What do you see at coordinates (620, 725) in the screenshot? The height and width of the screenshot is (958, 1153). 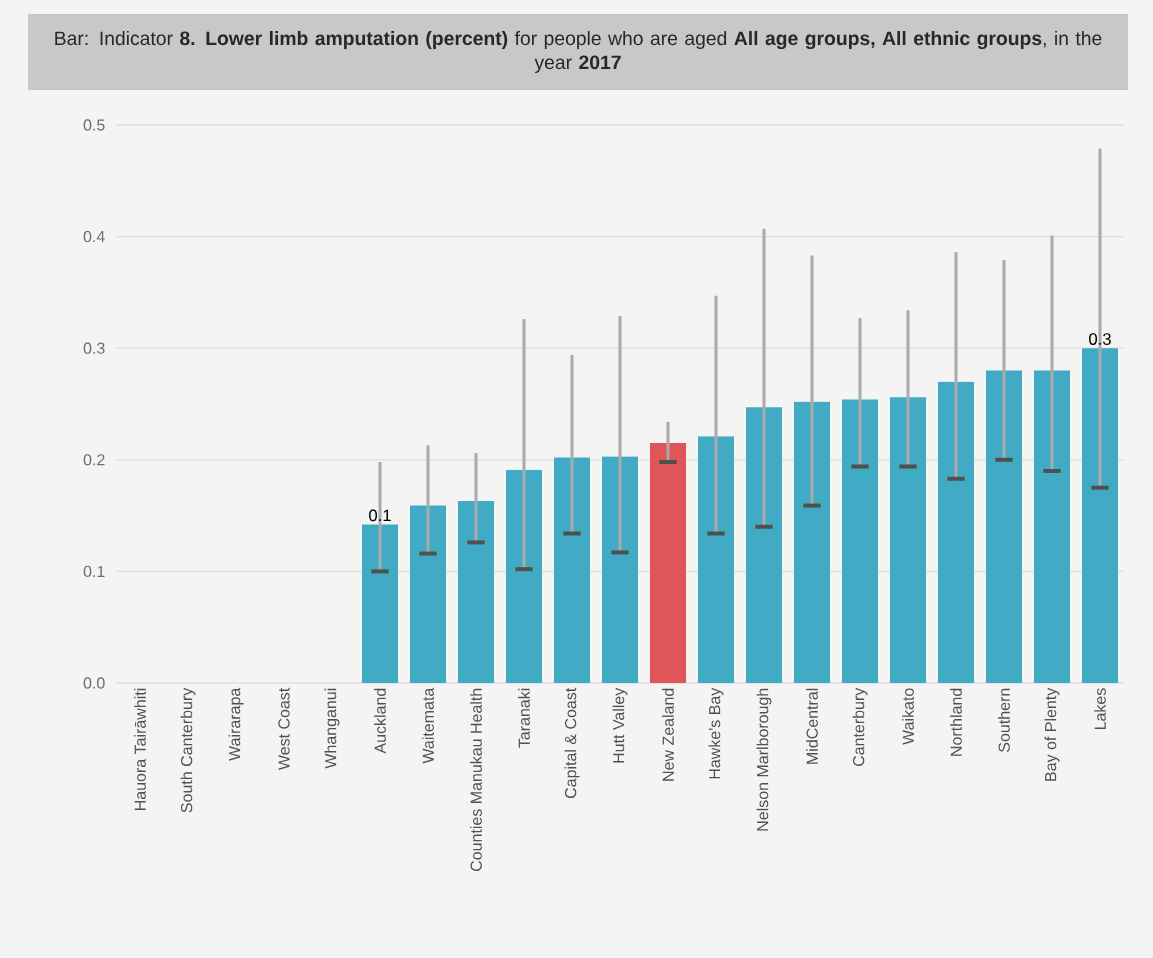 I see `x-tick-label: Hutt Valley` at bounding box center [620, 725].